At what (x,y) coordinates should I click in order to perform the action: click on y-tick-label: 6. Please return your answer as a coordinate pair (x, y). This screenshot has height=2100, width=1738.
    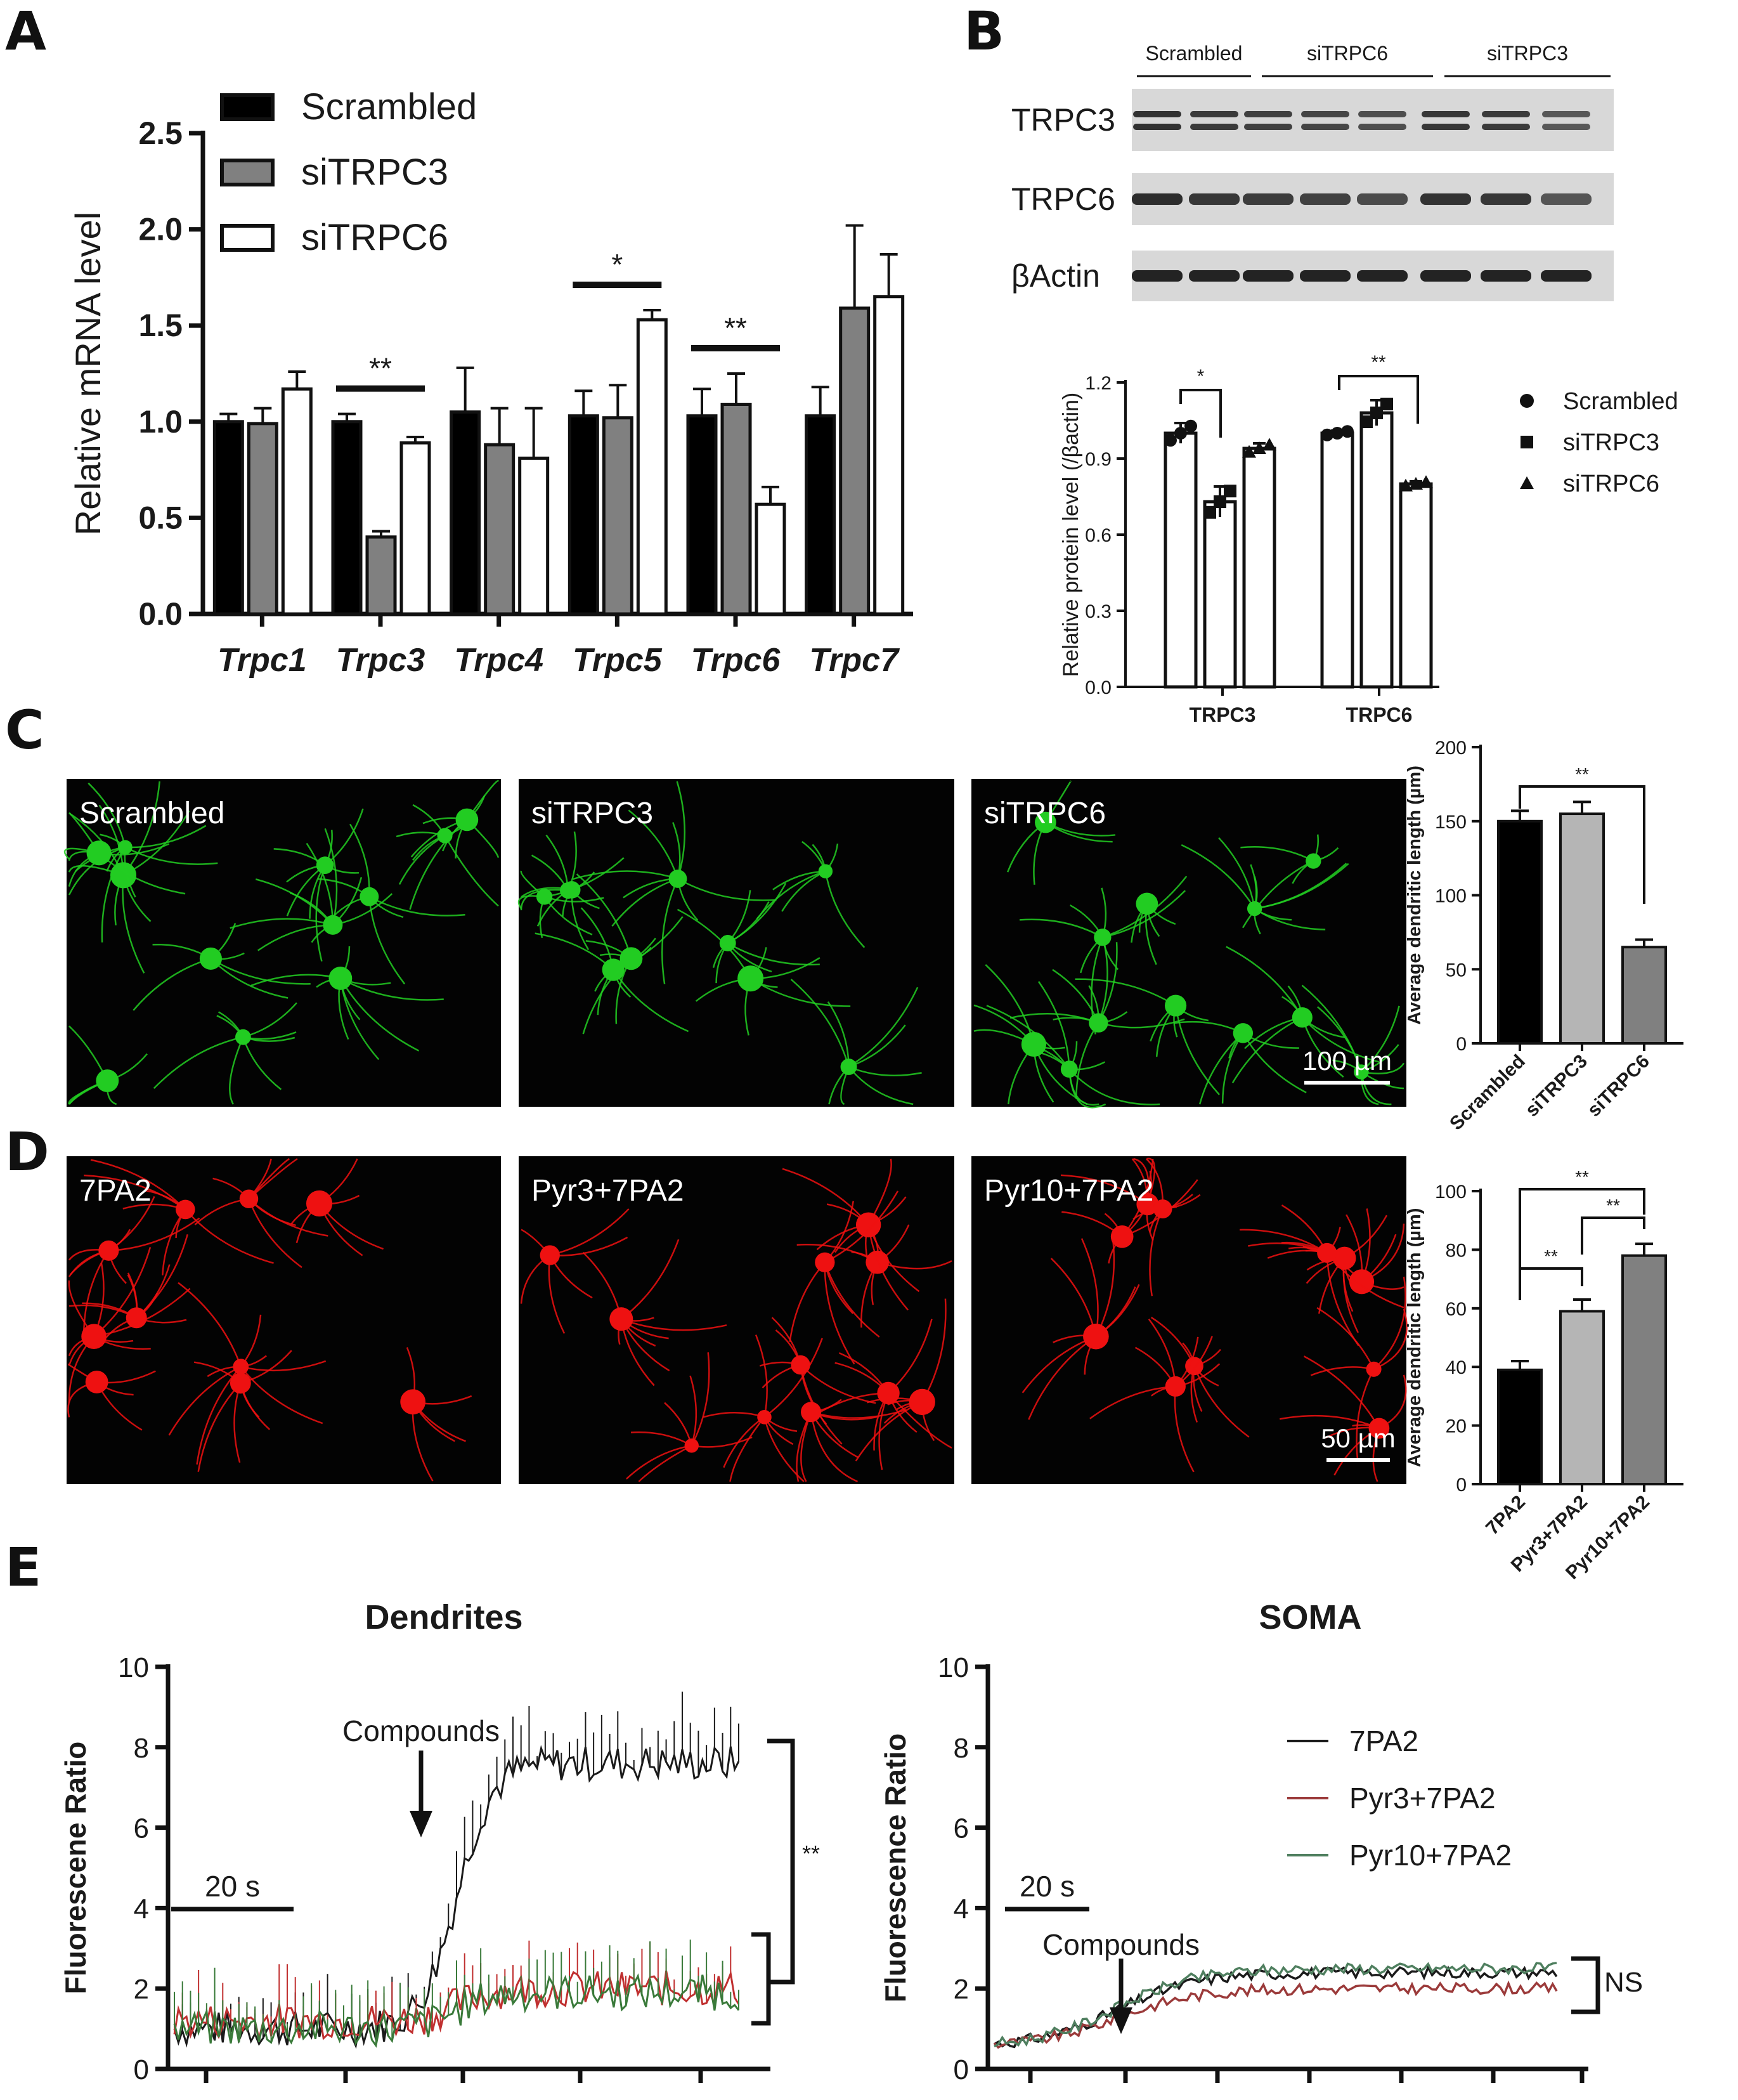
    Looking at the image, I should click on (141, 1828).